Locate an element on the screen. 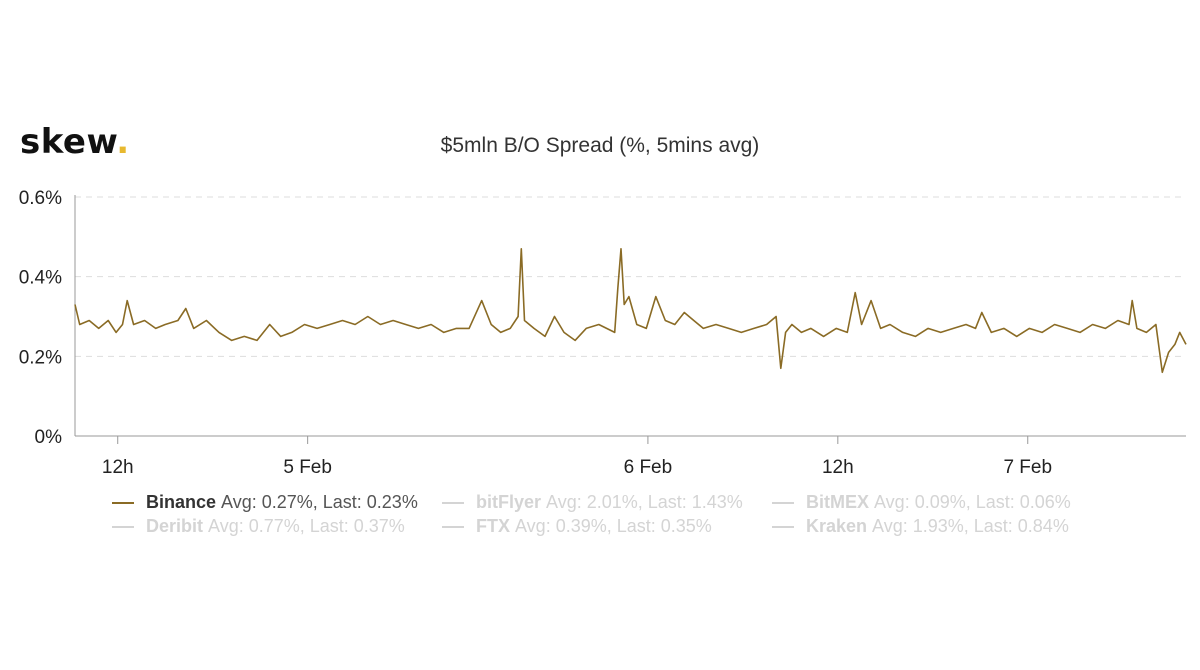 The width and height of the screenshot is (1200, 670). legend-item-bitmex: BitMEX Avg: 0.09%, Last: 0.06% is located at coordinates (921, 502).